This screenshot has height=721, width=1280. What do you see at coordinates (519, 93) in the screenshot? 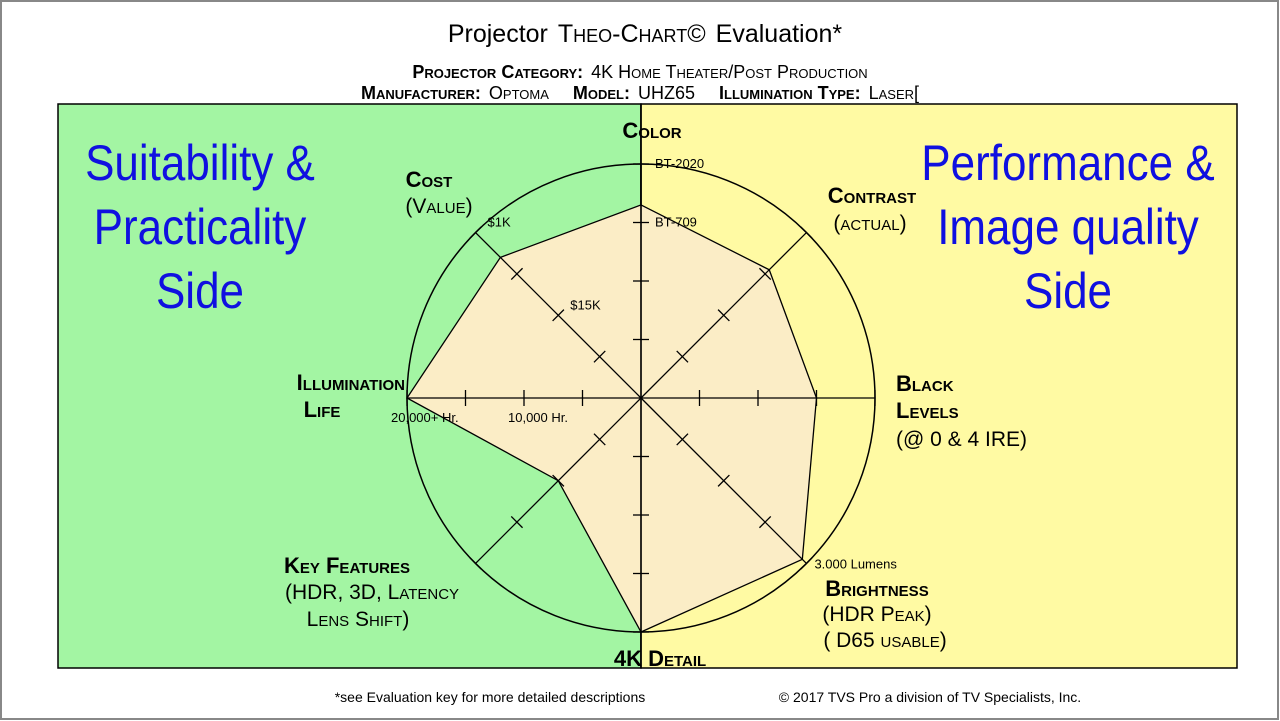
I see `info-value: Optoma` at bounding box center [519, 93].